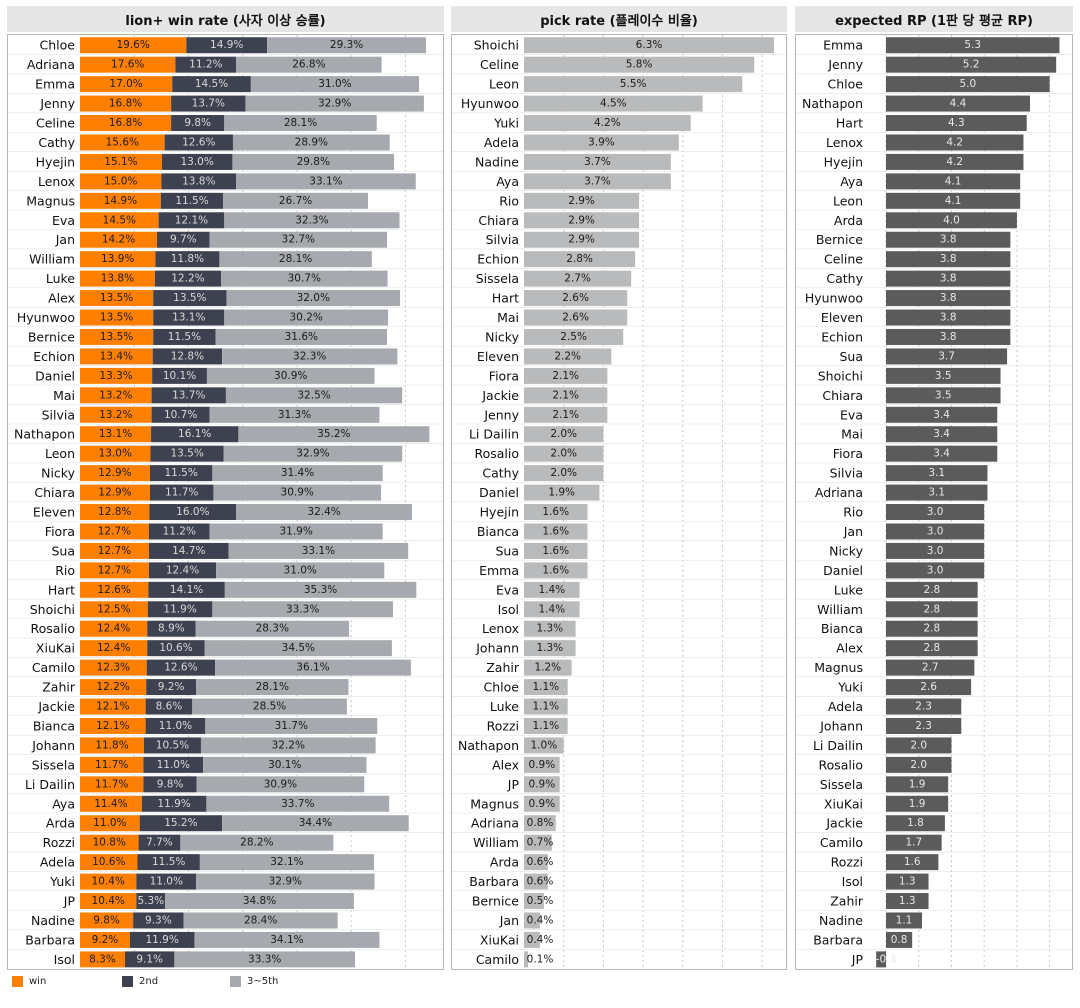 The height and width of the screenshot is (1008, 1080). I want to click on category-label: Li Dailin, so click(50, 784).